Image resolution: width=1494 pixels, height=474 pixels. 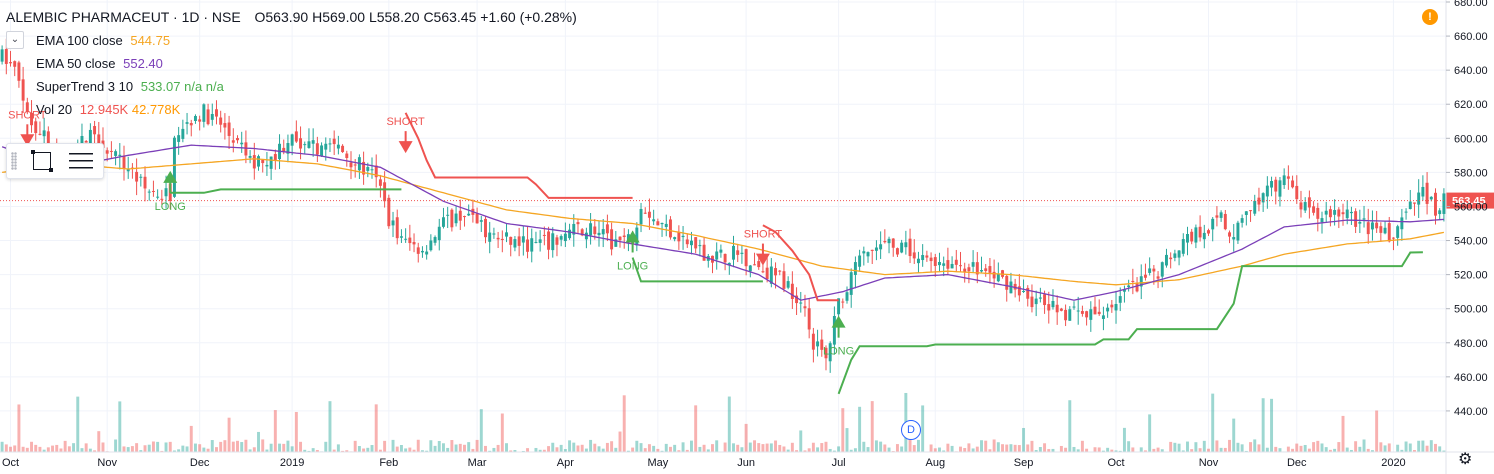 I want to click on time-tick-label: Dec, so click(x=200, y=463).